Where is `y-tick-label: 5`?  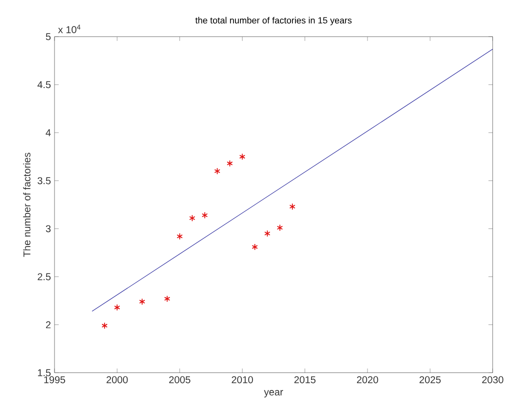
y-tick-label: 5 is located at coordinates (48, 36).